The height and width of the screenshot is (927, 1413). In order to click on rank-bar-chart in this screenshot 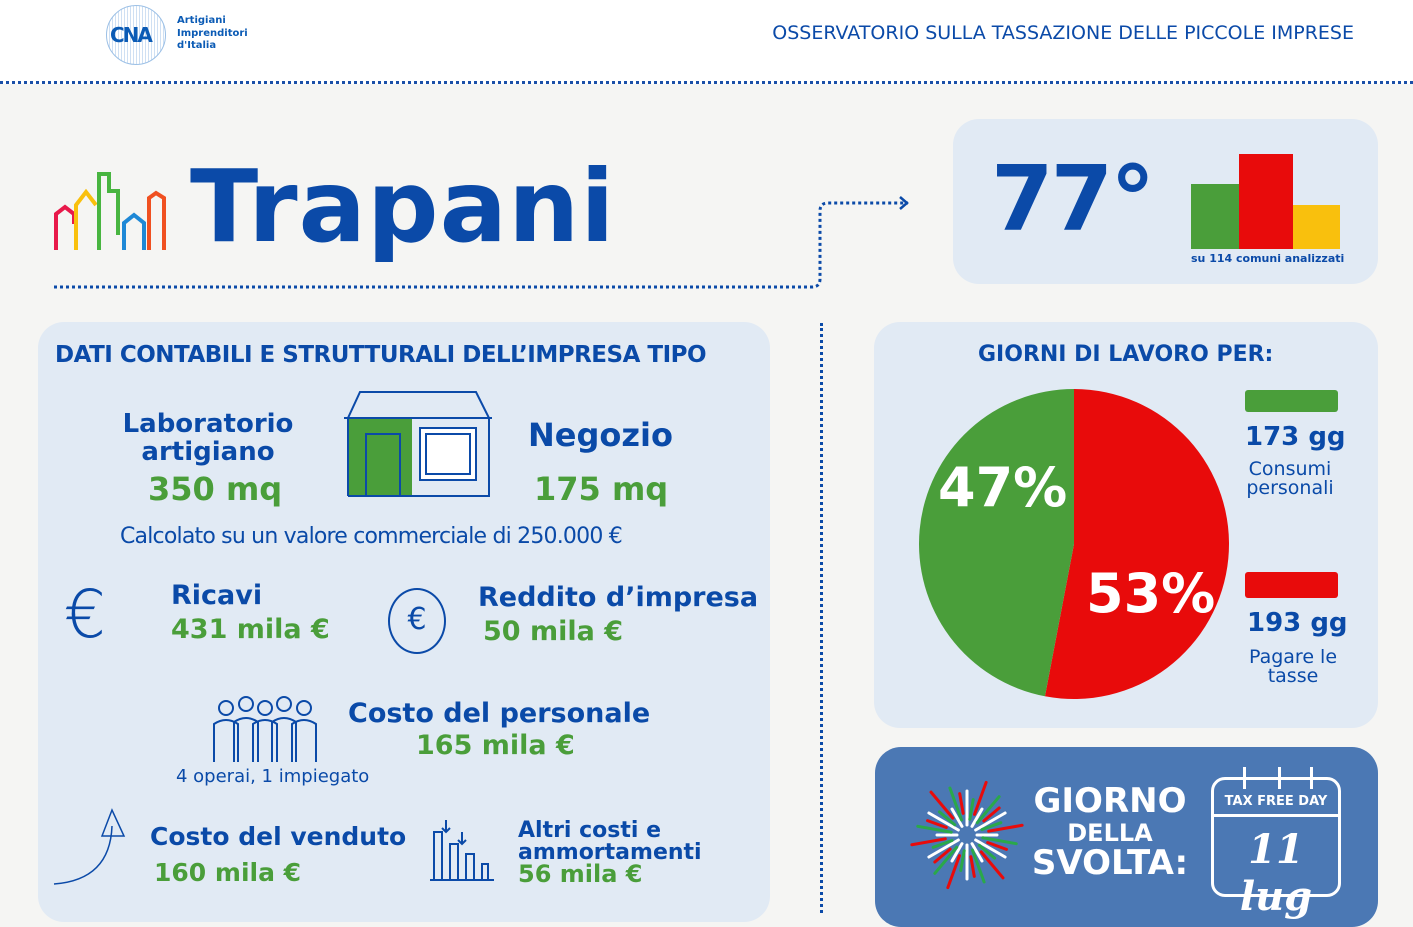, I will do `click(1266, 201)`.